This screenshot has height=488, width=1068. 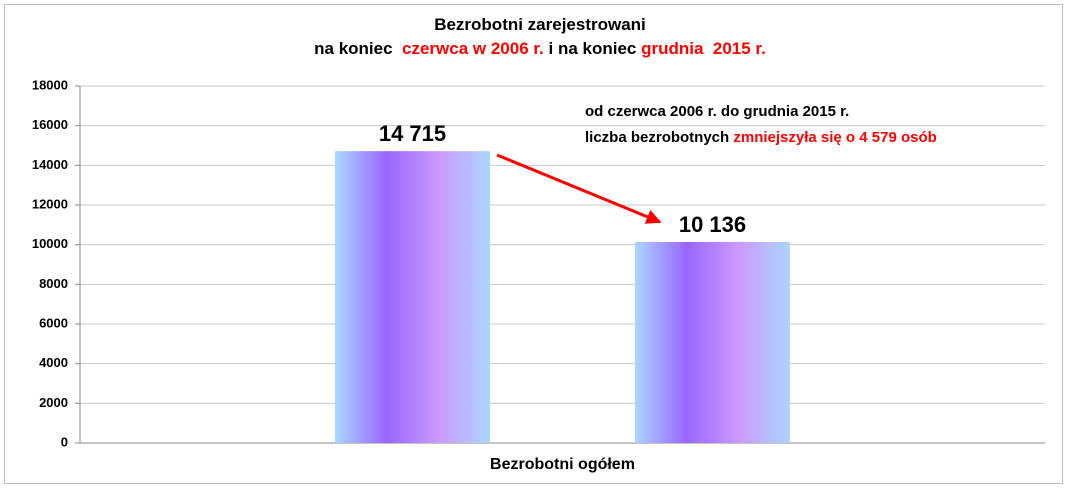 What do you see at coordinates (53, 362) in the screenshot?
I see `y-tick-label: 4000` at bounding box center [53, 362].